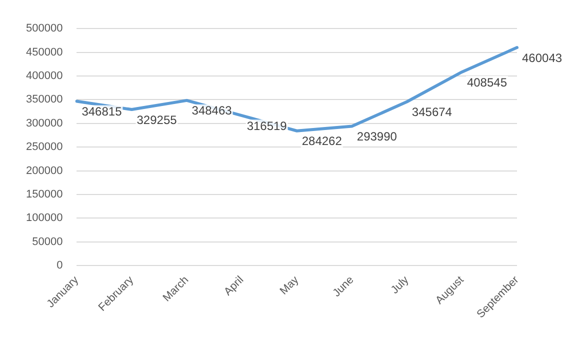  What do you see at coordinates (44, 170) in the screenshot?
I see `y-tick-label: 200000` at bounding box center [44, 170].